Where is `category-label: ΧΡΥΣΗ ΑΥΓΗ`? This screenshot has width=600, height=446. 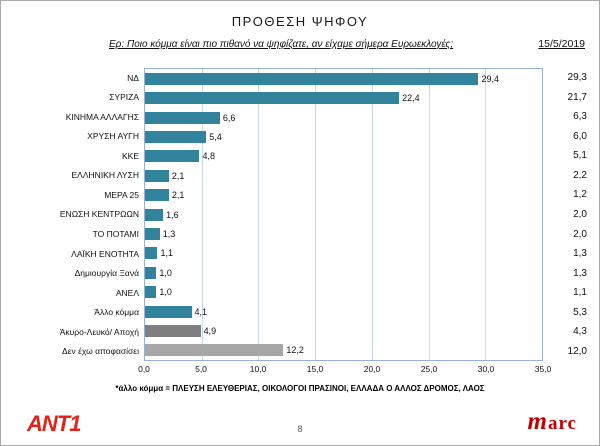 category-label: ΧΡΥΣΗ ΑΥΓΗ is located at coordinates (113, 136).